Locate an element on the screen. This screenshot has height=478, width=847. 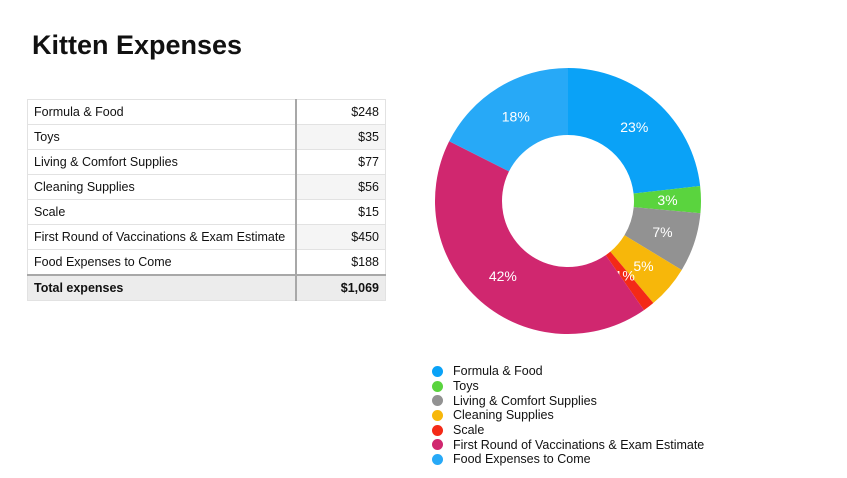
total-row: Total expenses $1,069 is located at coordinates (207, 287).